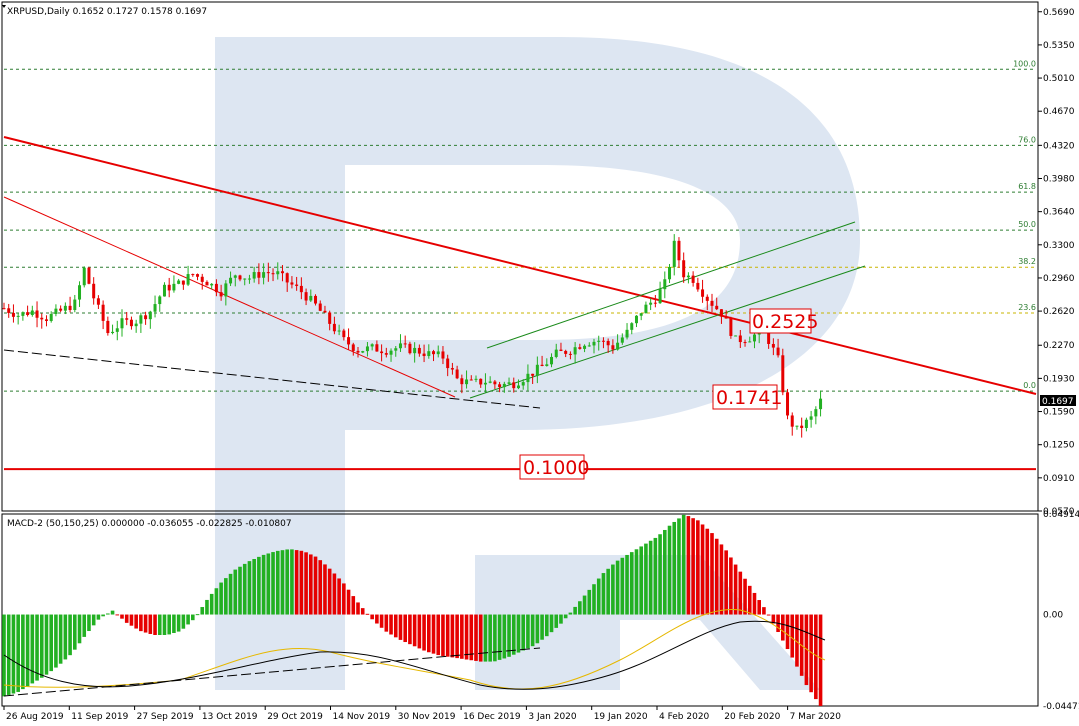 The height and width of the screenshot is (726, 1079). I want to click on price-tick-label: 0.1590, so click(1059, 413).